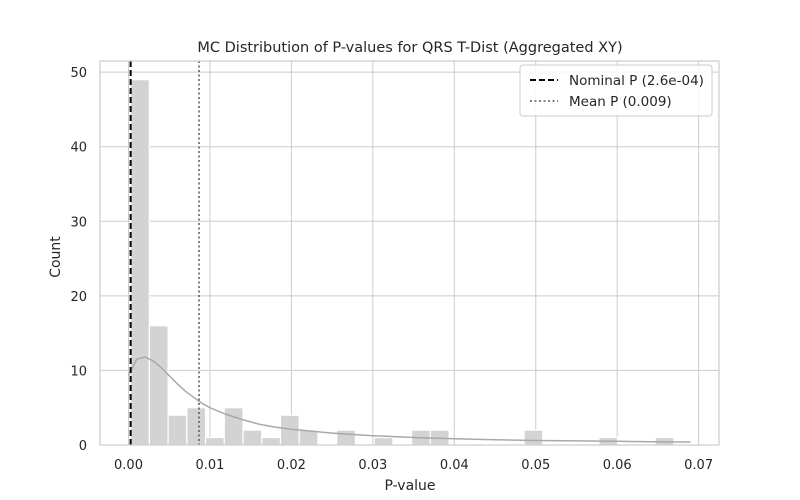 Image resolution: width=800 pixels, height=500 pixels. I want to click on y-axis-label: Count, so click(56, 257).